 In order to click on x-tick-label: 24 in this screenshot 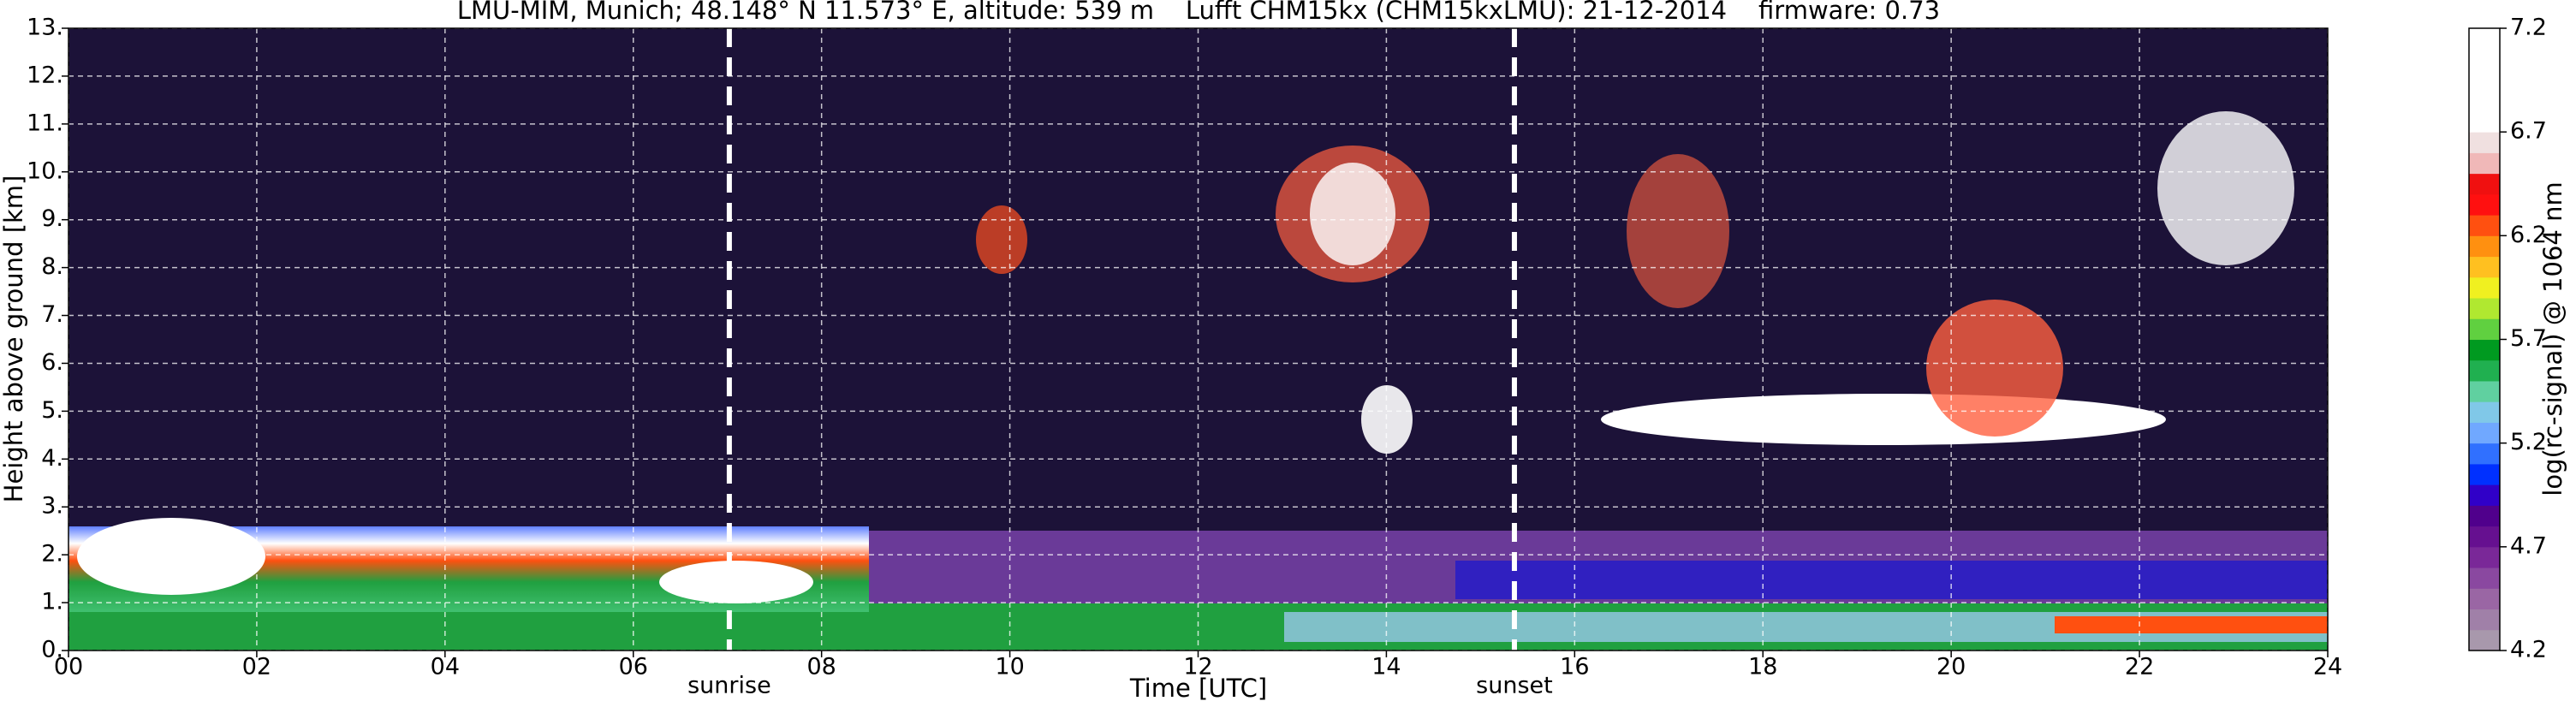, I will do `click(2327, 667)`.